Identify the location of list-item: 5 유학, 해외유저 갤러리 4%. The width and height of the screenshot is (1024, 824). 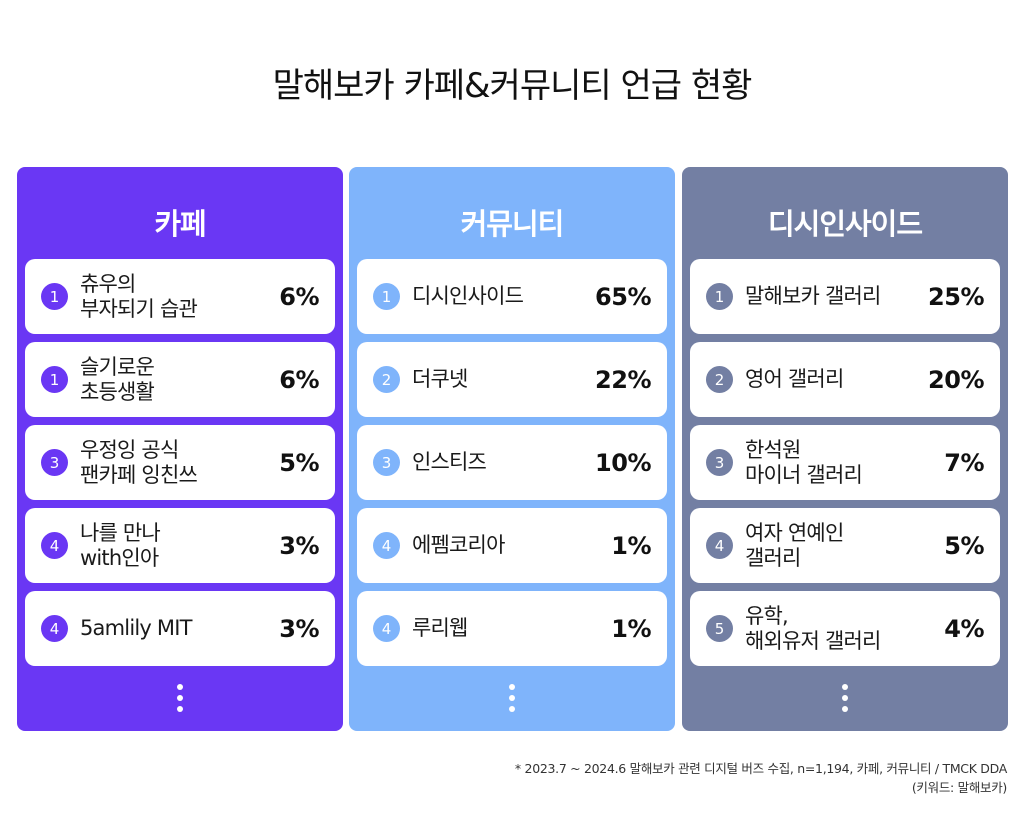
(845, 628).